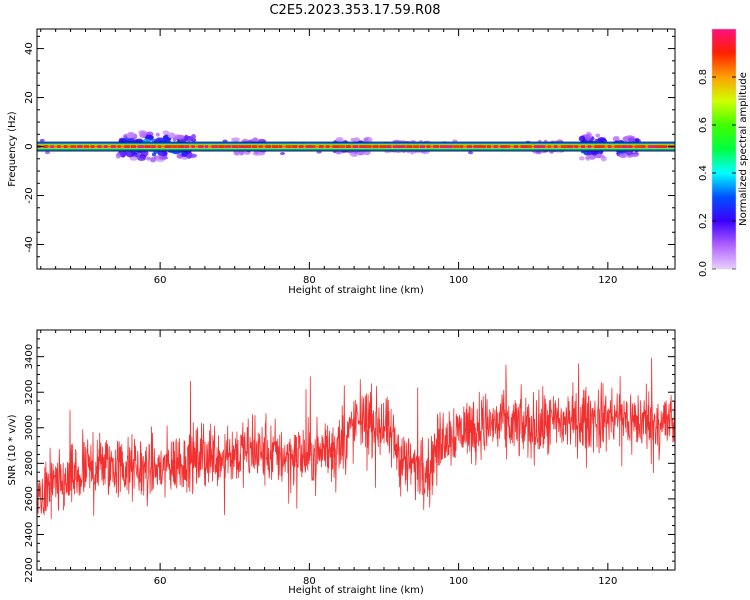 This screenshot has width=750, height=600. I want to click on snr-x-tick-label: 100, so click(458, 581).